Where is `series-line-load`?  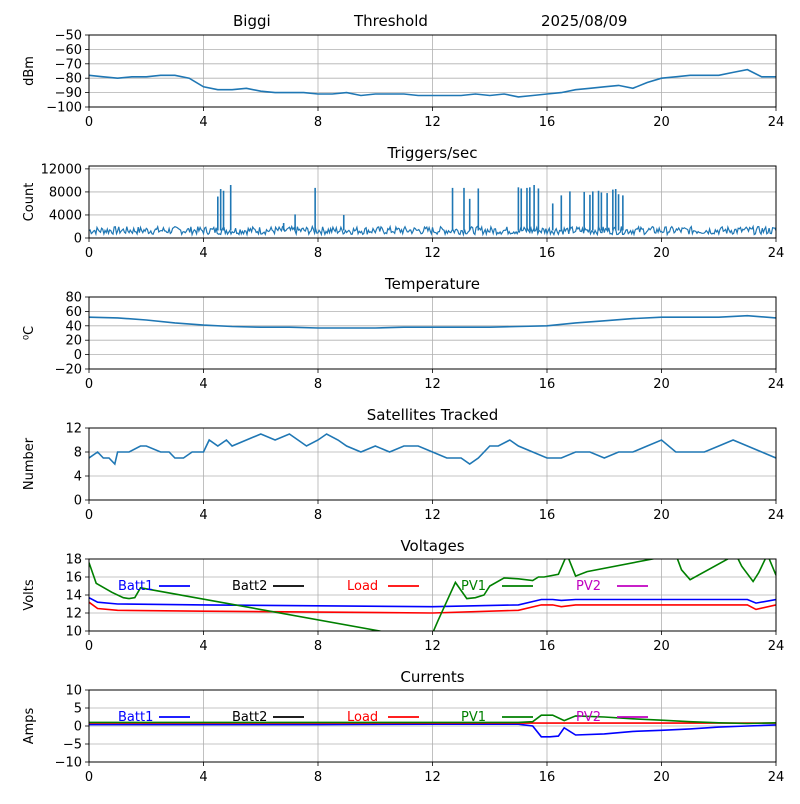
series-line-load is located at coordinates (432, 607).